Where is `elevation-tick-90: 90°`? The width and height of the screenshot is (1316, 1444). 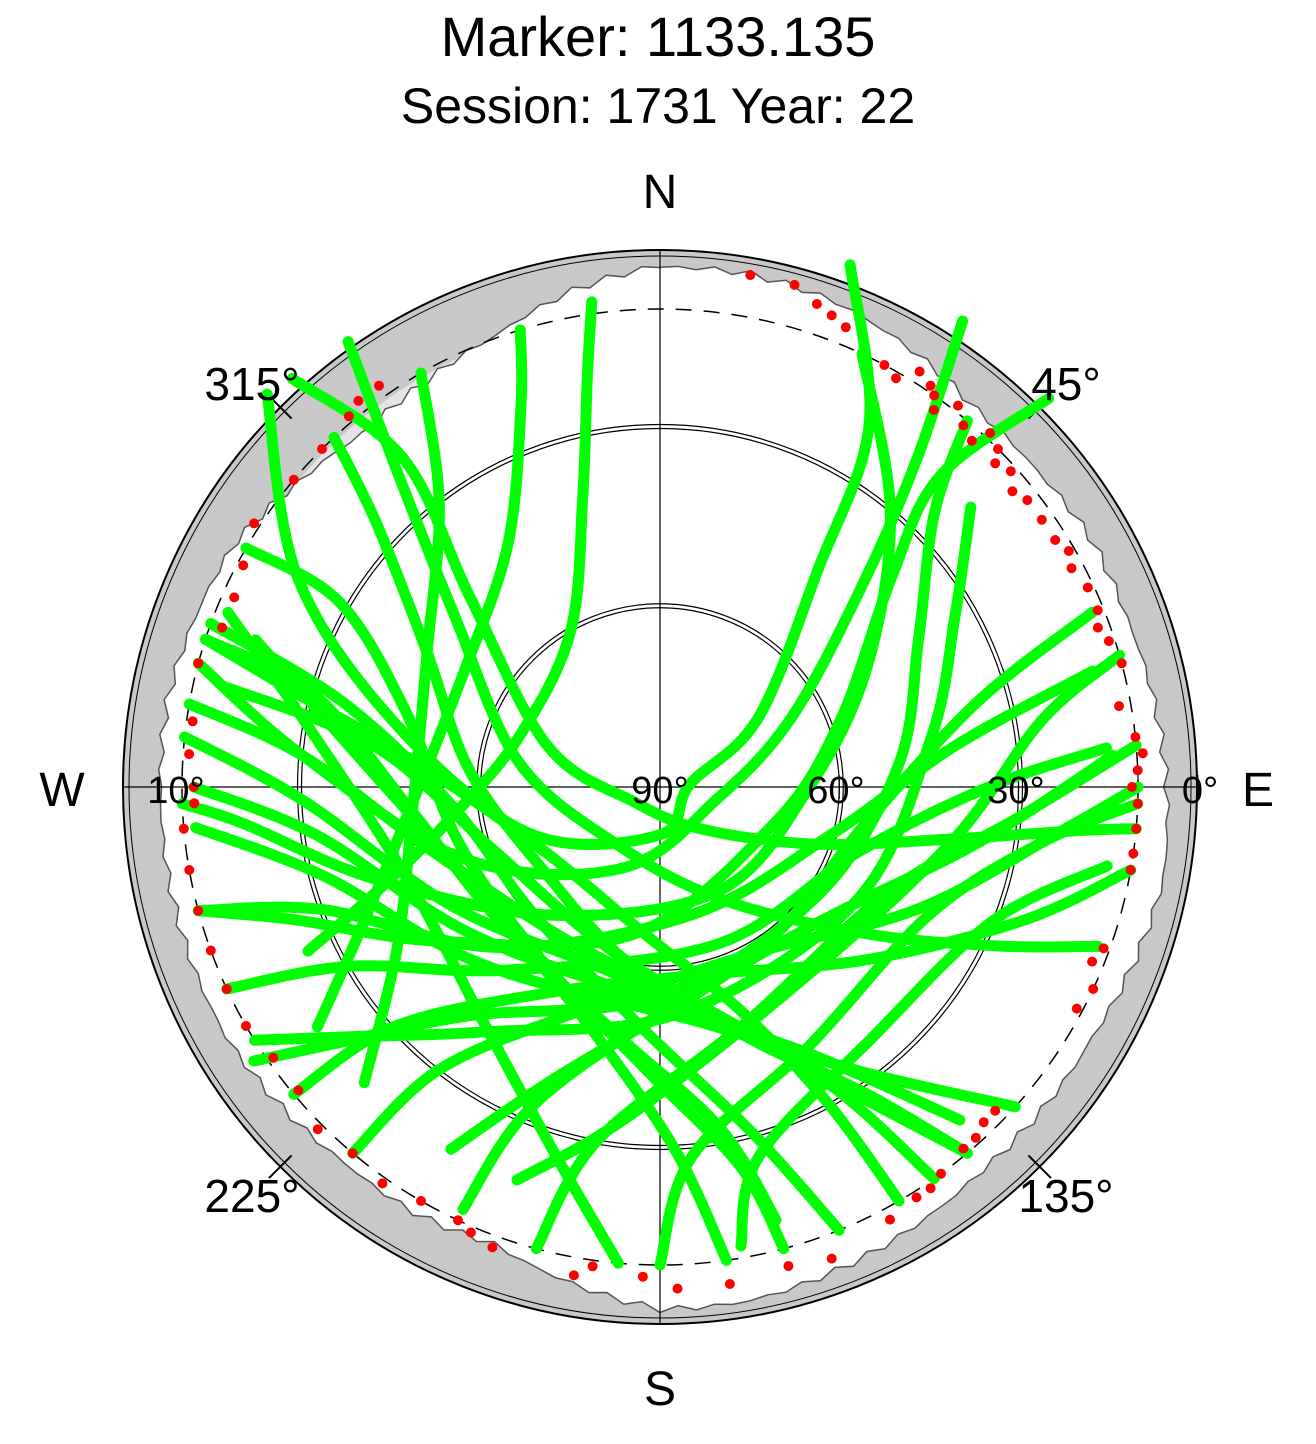 elevation-tick-90: 90° is located at coordinates (659, 791).